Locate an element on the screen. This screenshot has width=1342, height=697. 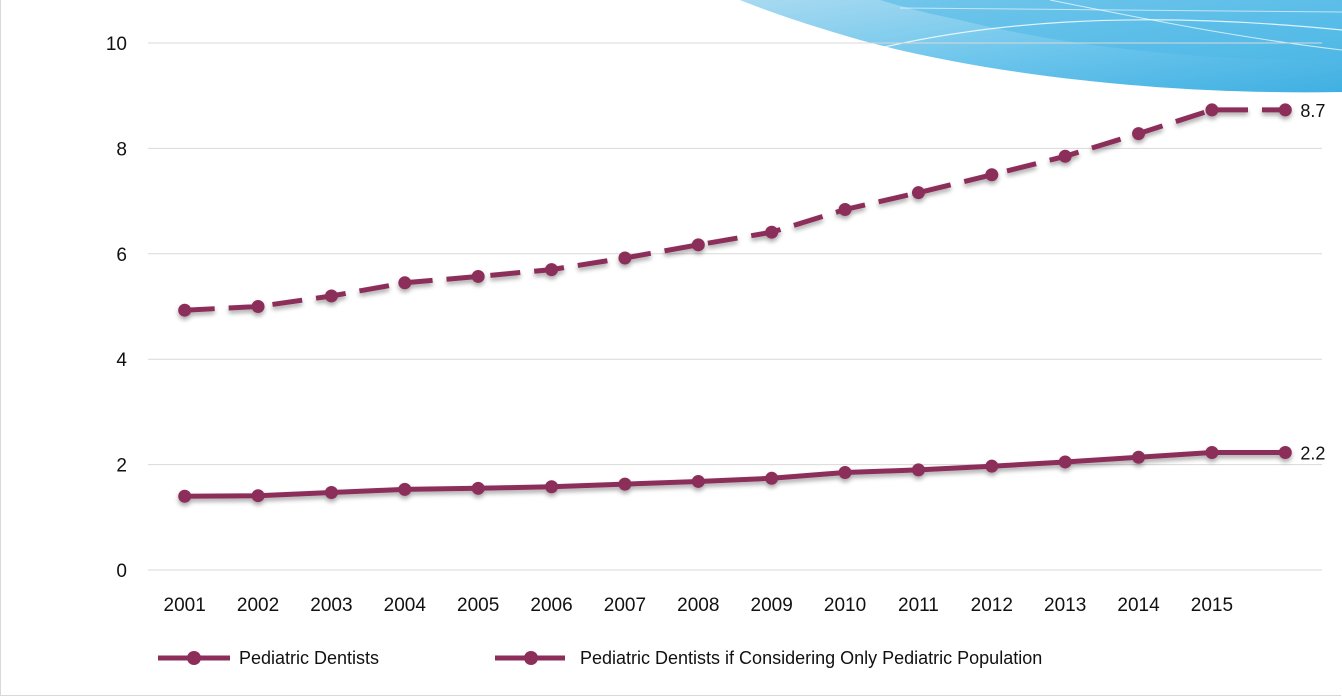
y-tick-label: 10 is located at coordinates (116, 44).